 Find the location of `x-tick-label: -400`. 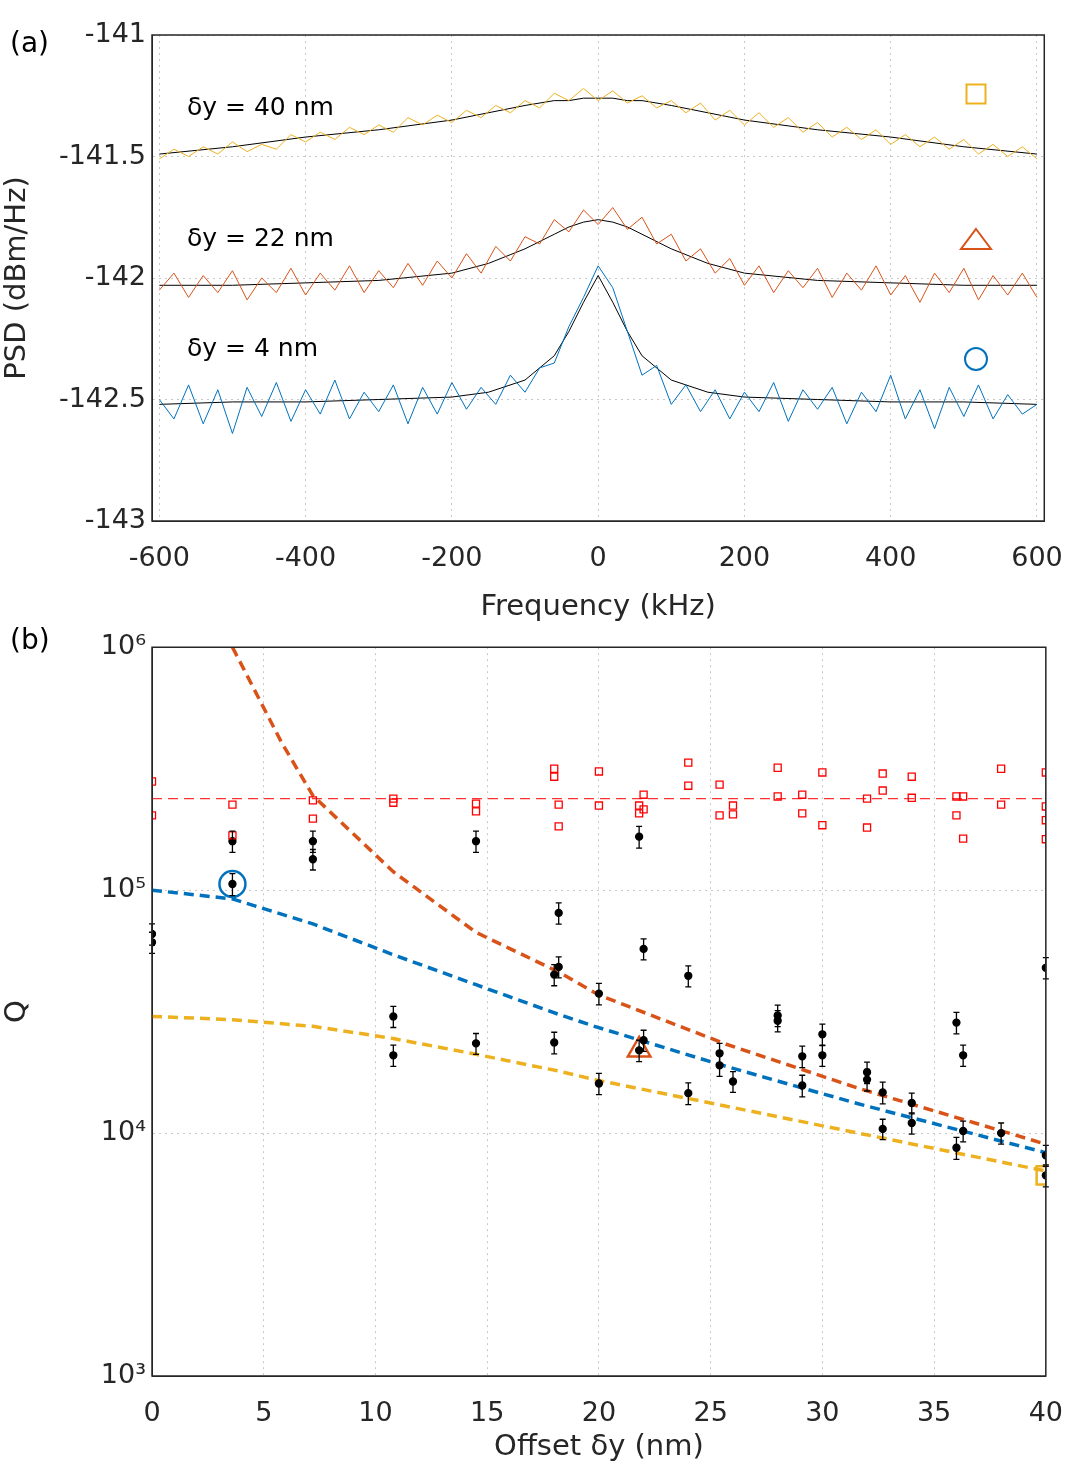

x-tick-label: -400 is located at coordinates (305, 557).